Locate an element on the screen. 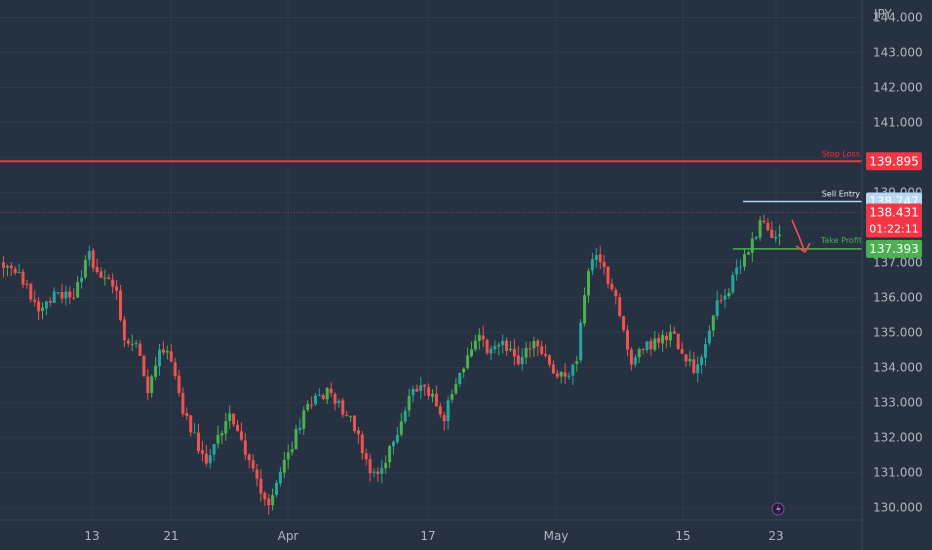 The width and height of the screenshot is (932, 550). y-tick-label: 134.000 is located at coordinates (898, 368).